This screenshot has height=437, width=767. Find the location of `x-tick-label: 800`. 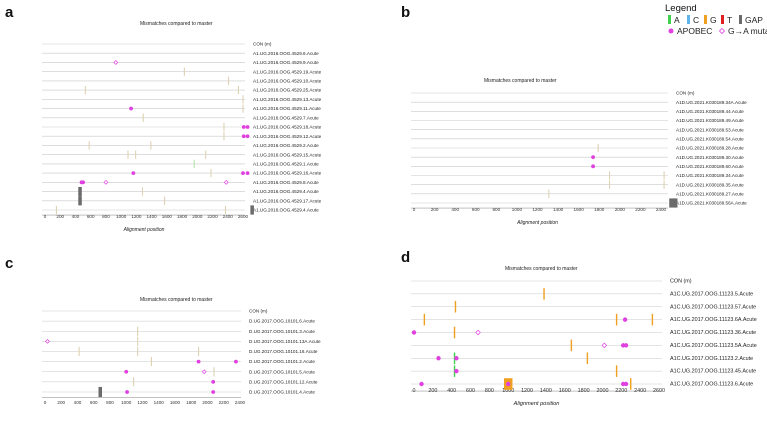

x-tick-label: 800 is located at coordinates (489, 391).